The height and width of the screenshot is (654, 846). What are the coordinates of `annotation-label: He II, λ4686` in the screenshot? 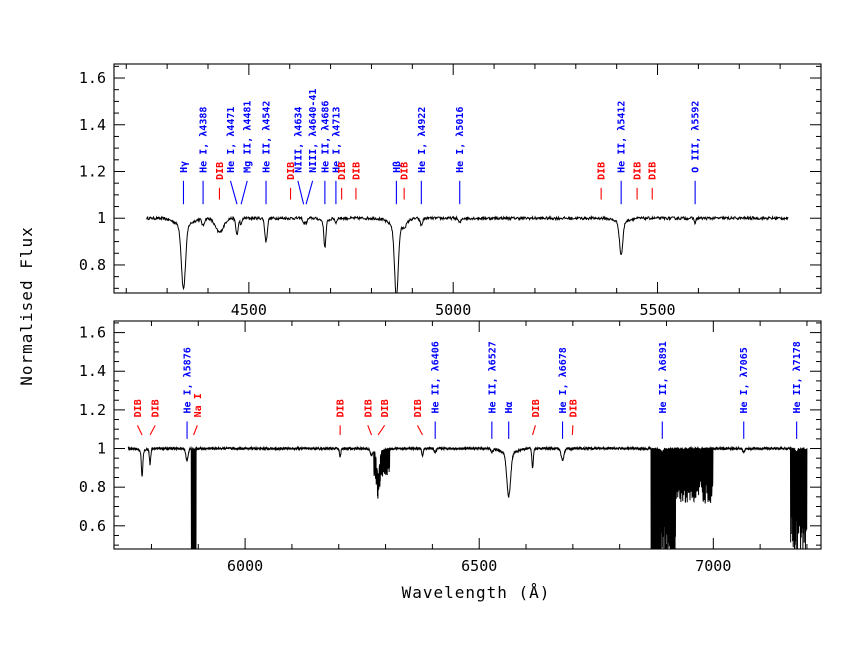 It's located at (325, 137).